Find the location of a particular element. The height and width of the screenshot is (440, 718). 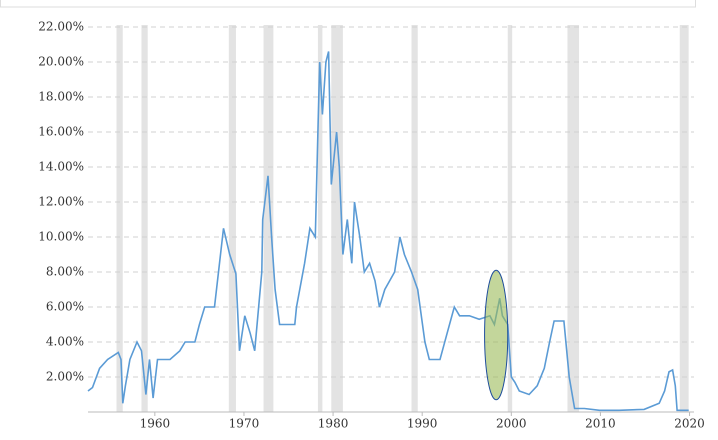

top-frame is located at coordinates (348, 4).